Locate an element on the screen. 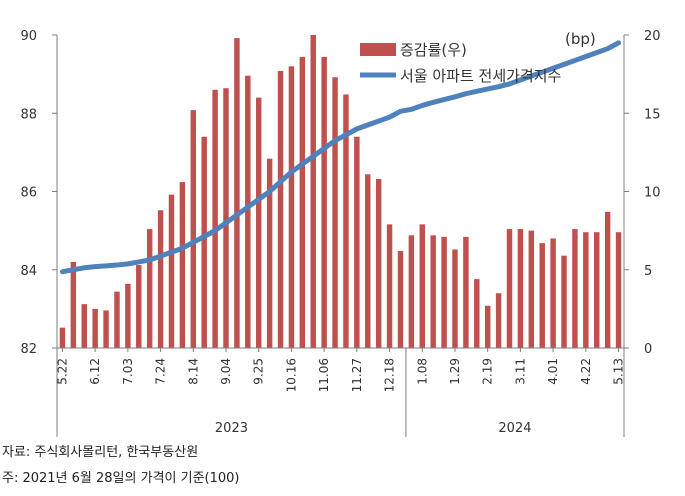 The height and width of the screenshot is (496, 685). bar-8.07 is located at coordinates (182, 265).